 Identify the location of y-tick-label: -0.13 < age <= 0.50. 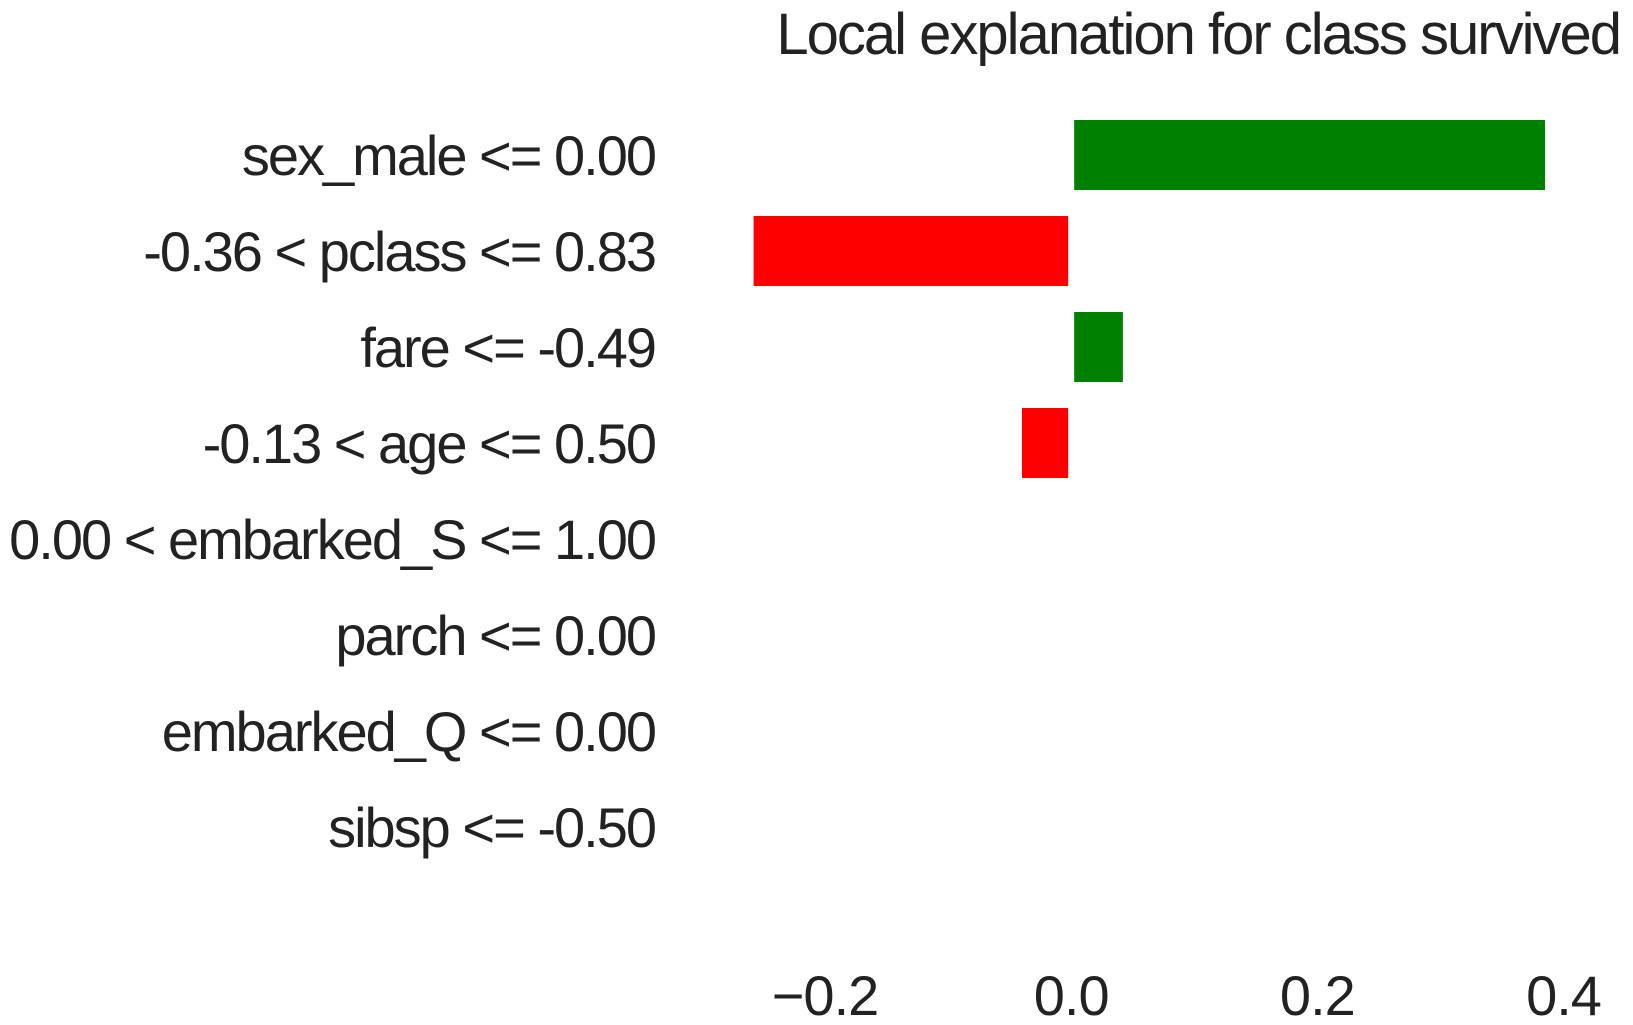
(429, 443).